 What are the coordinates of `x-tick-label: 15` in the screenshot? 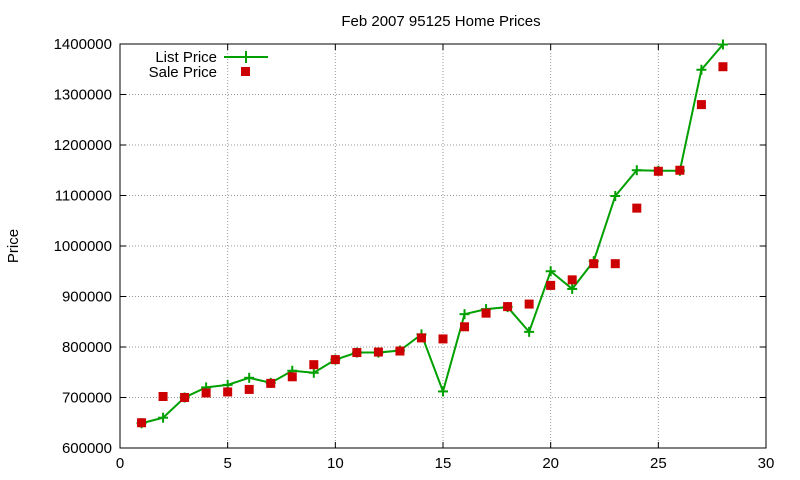 It's located at (443, 463).